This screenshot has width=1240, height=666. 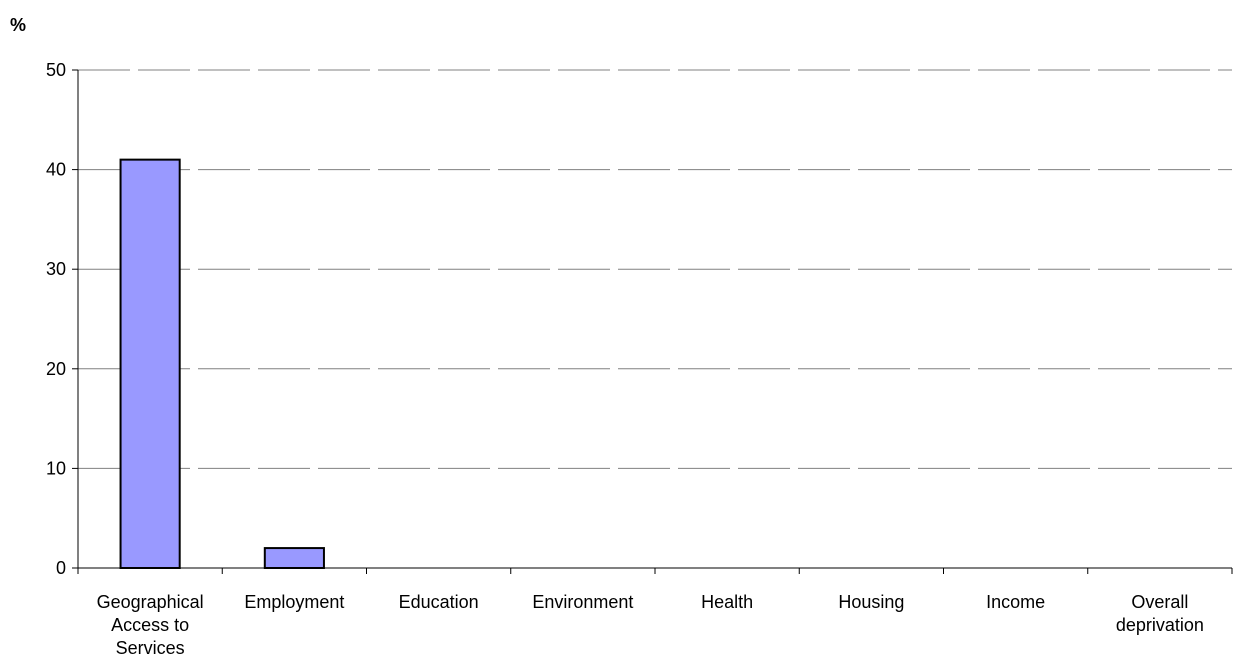 What do you see at coordinates (62, 319) in the screenshot?
I see `y-axis-ticks: 0 10 20 30 40 50` at bounding box center [62, 319].